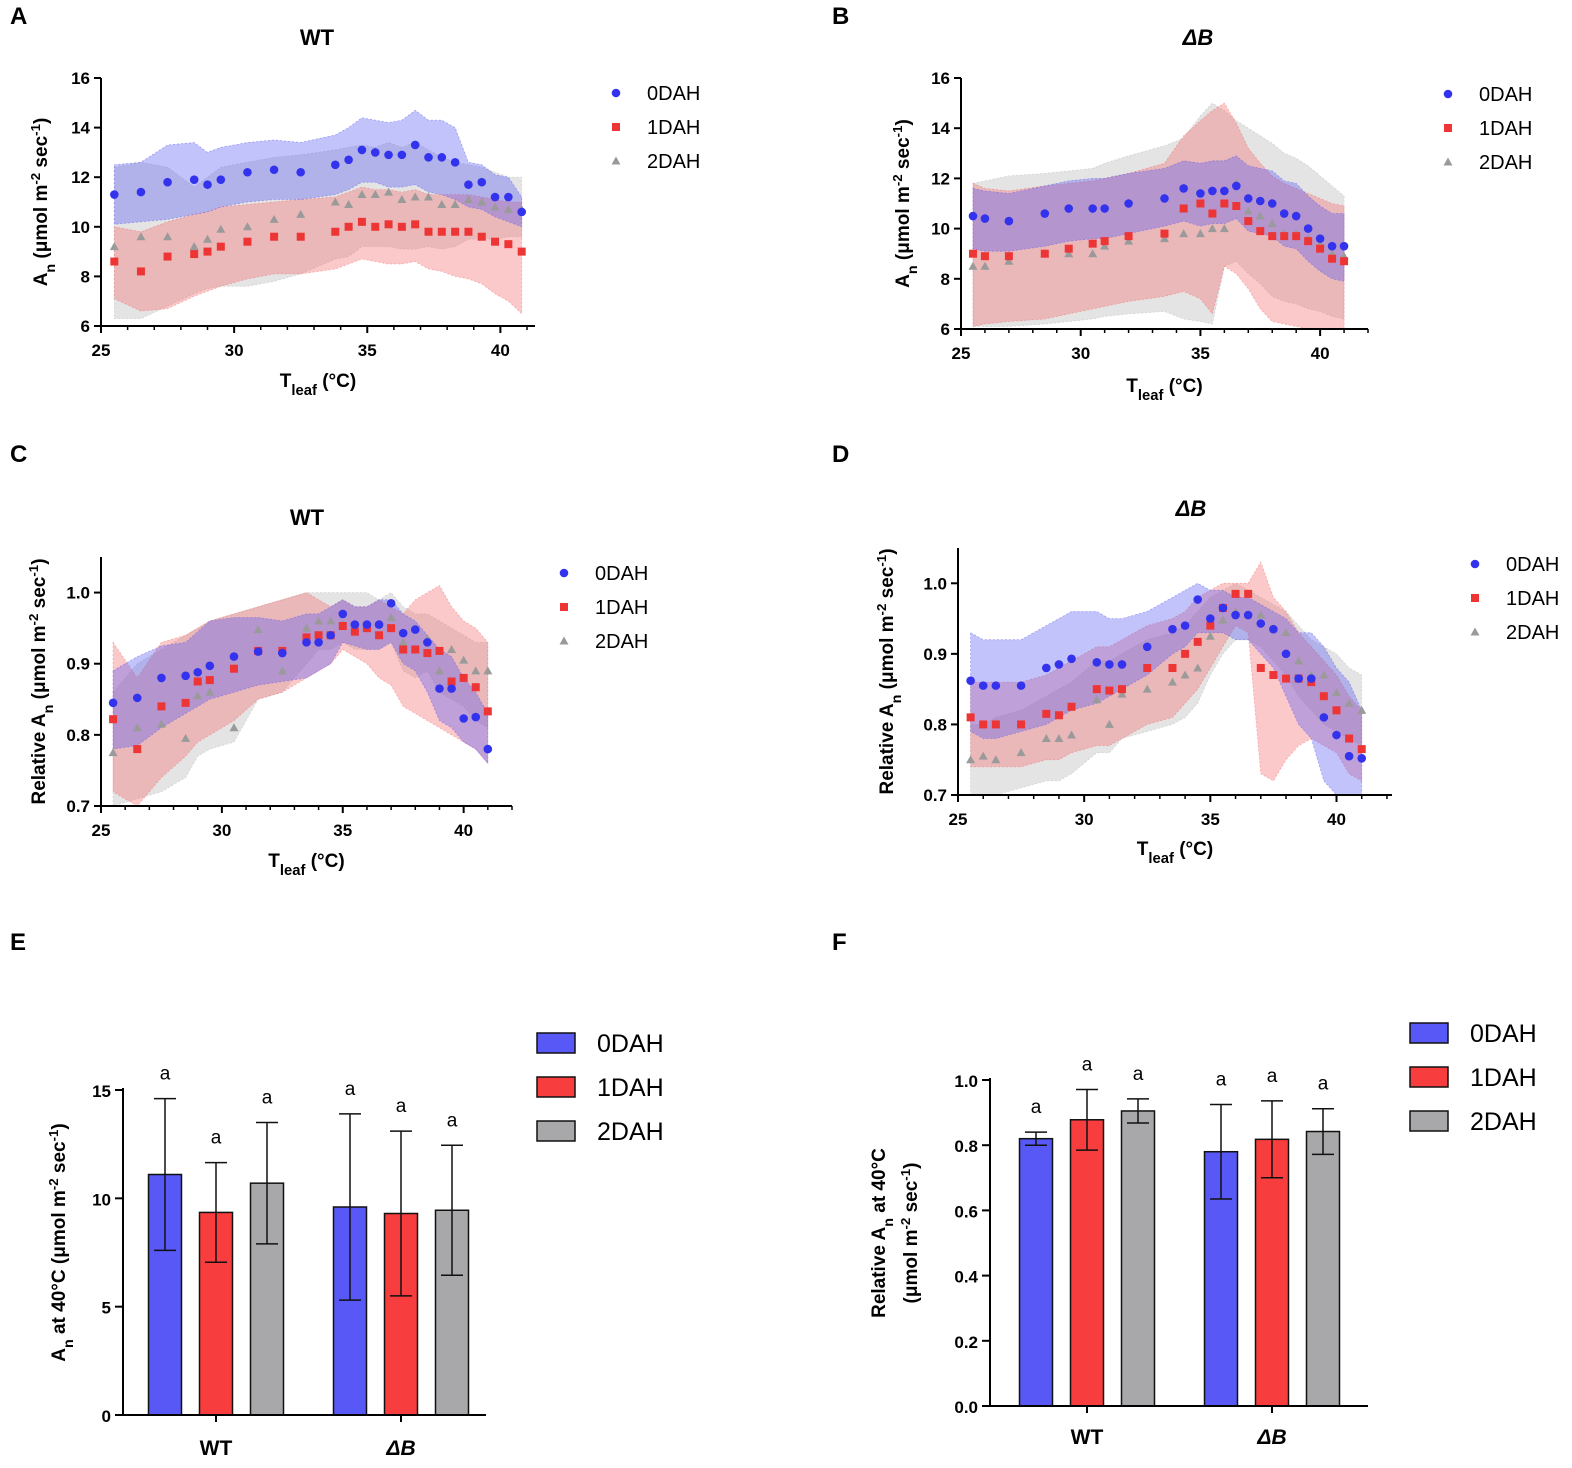 The width and height of the screenshot is (1572, 1468). What do you see at coordinates (317, 37) in the screenshot?
I see `panel-title: WT` at bounding box center [317, 37].